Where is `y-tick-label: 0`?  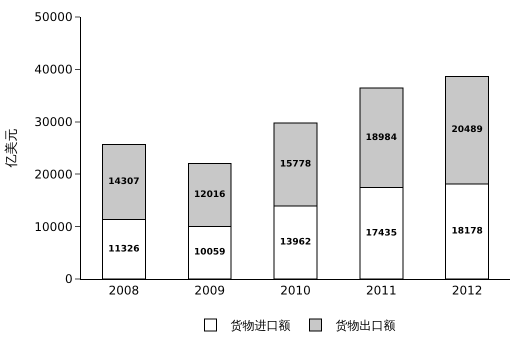
y-tick-label: 0 is located at coordinates (68, 279).